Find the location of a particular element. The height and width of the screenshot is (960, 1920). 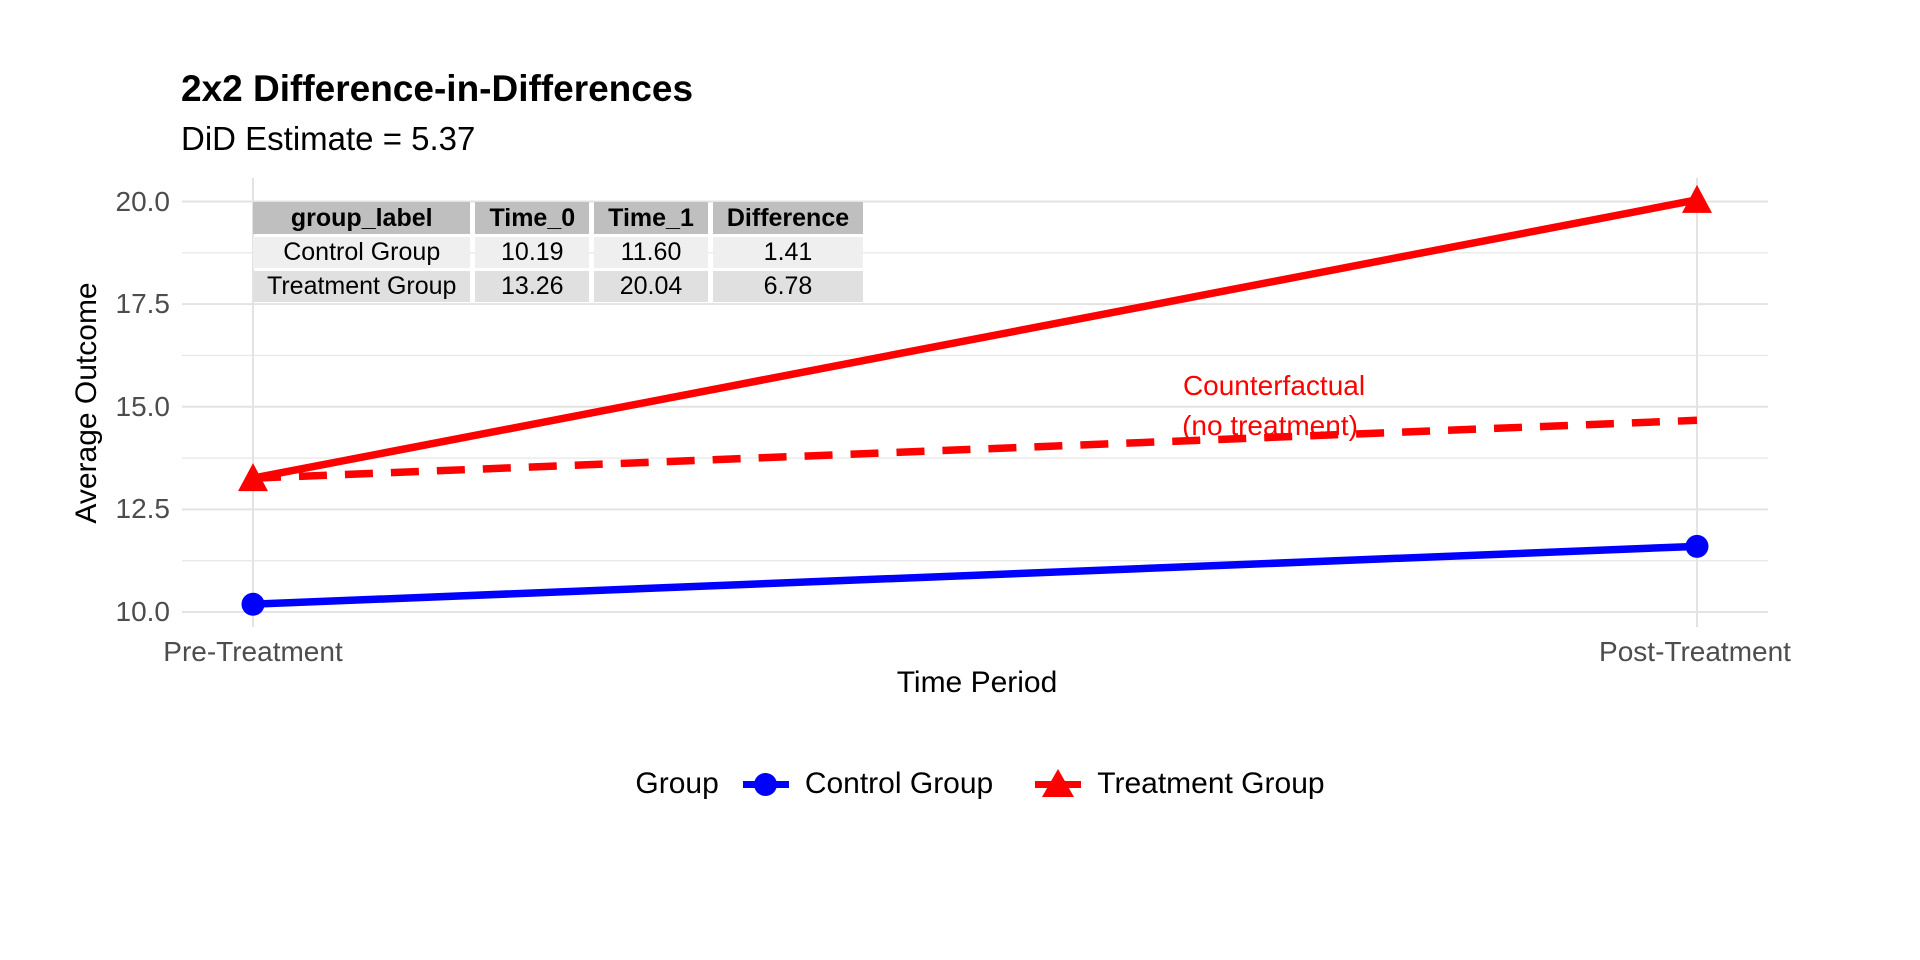

table-header-cell: group_label is located at coordinates (362, 218).